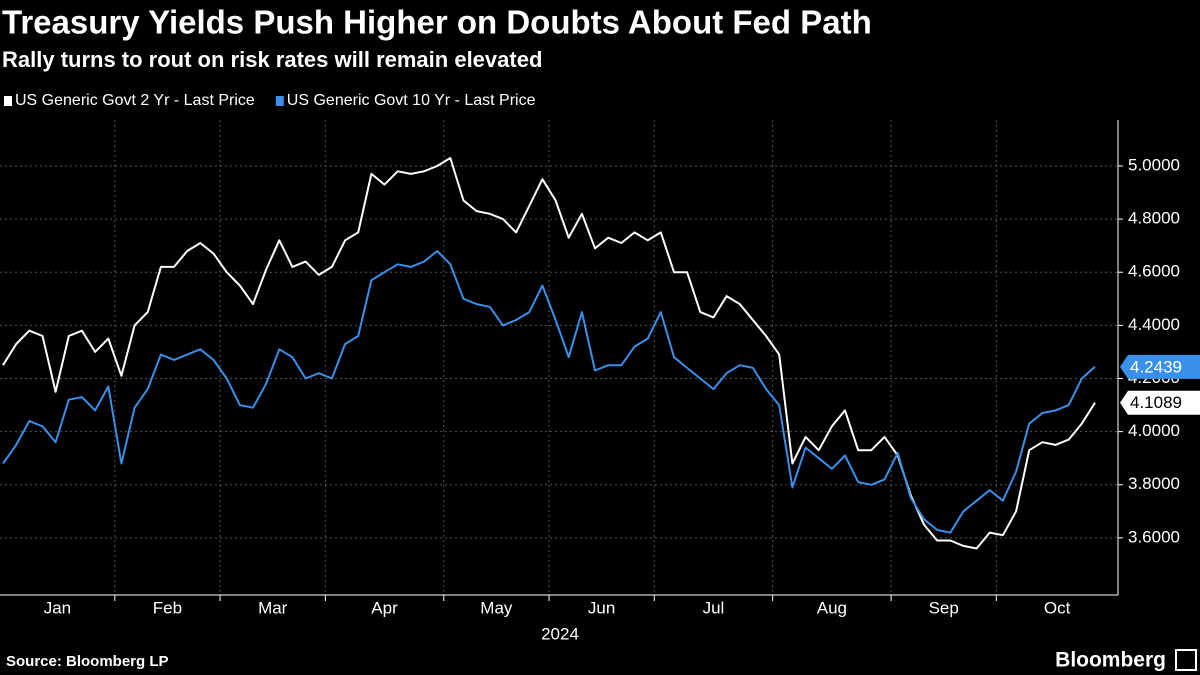  I want to click on y-tick-label: 4.4000, so click(1154, 324).